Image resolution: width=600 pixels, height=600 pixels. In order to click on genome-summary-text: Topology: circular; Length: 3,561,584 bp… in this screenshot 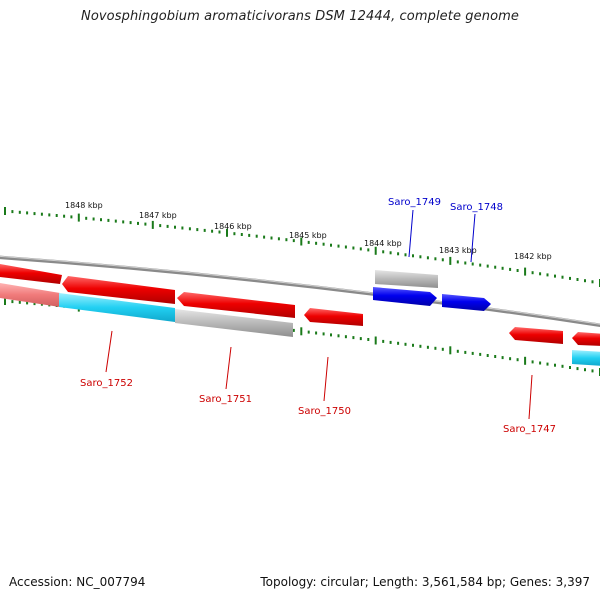, I will do `click(425, 582)`.